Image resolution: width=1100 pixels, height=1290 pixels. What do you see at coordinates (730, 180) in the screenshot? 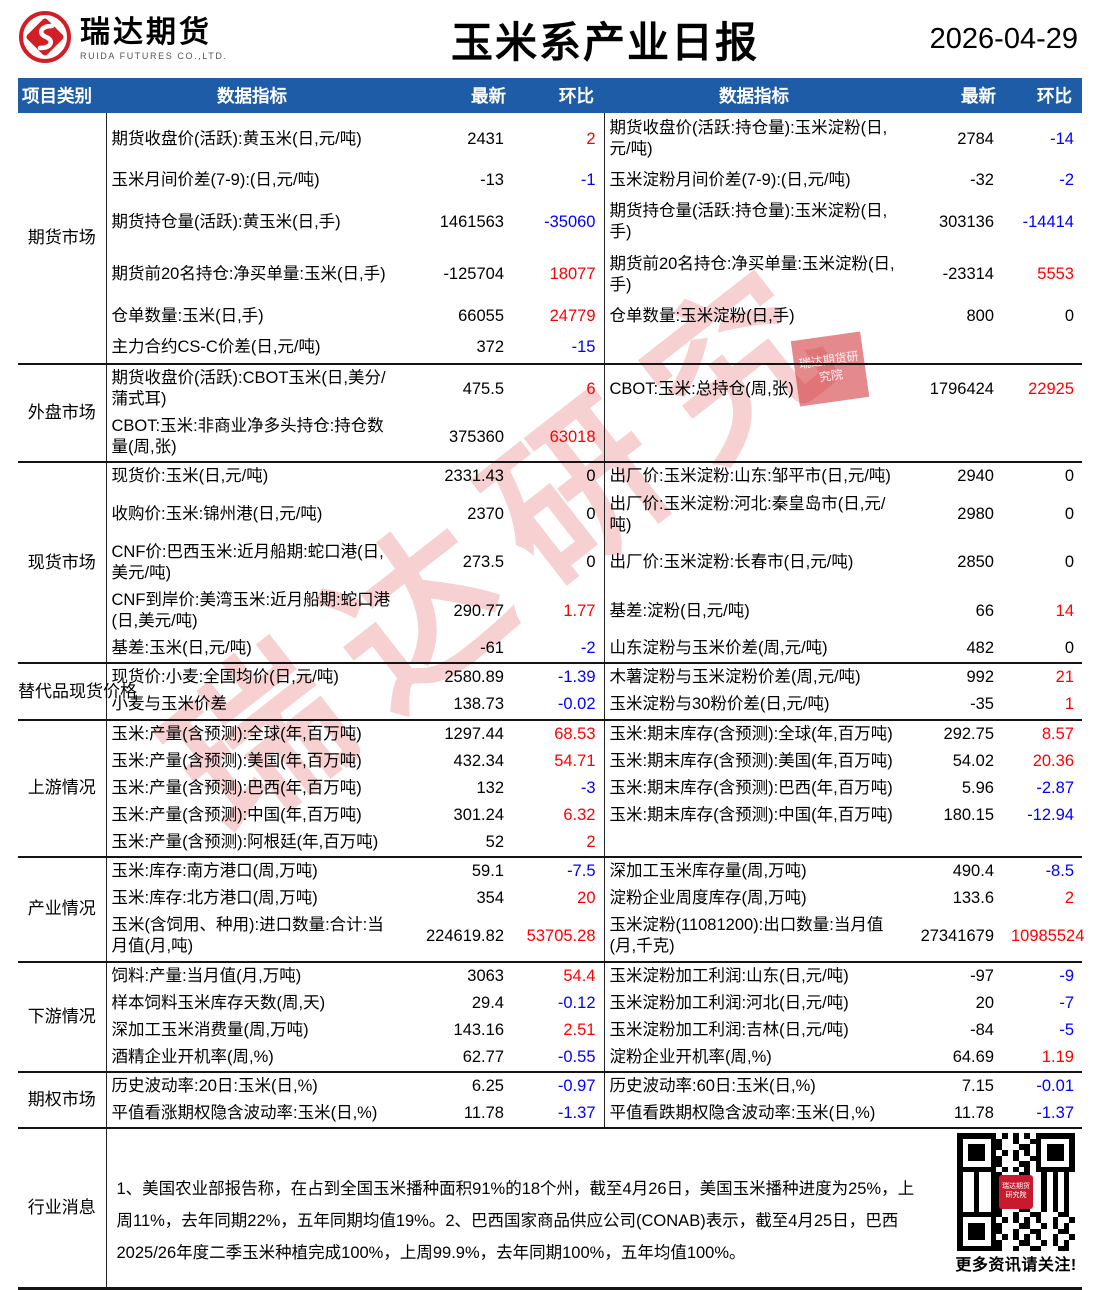
I see `indicator-label: 玉米淀粉月间价差(7-9):(日,元/吨)` at bounding box center [730, 180].